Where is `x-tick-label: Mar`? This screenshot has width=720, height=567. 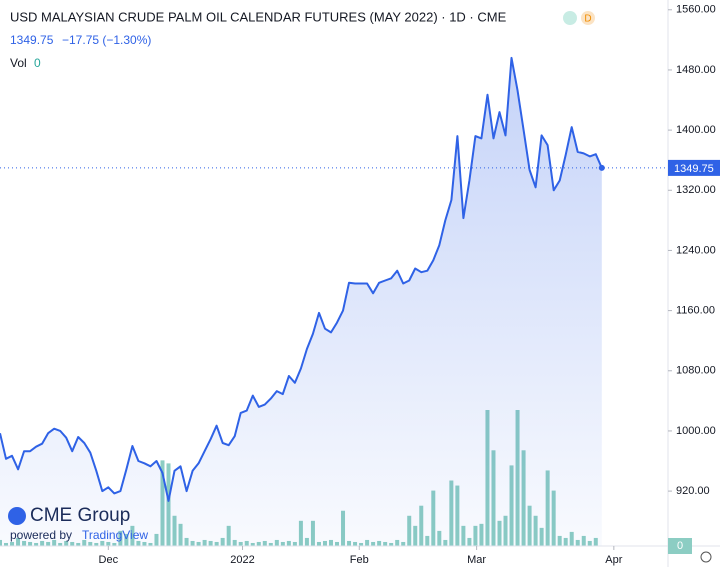
x-tick-label: Mar is located at coordinates (476, 560).